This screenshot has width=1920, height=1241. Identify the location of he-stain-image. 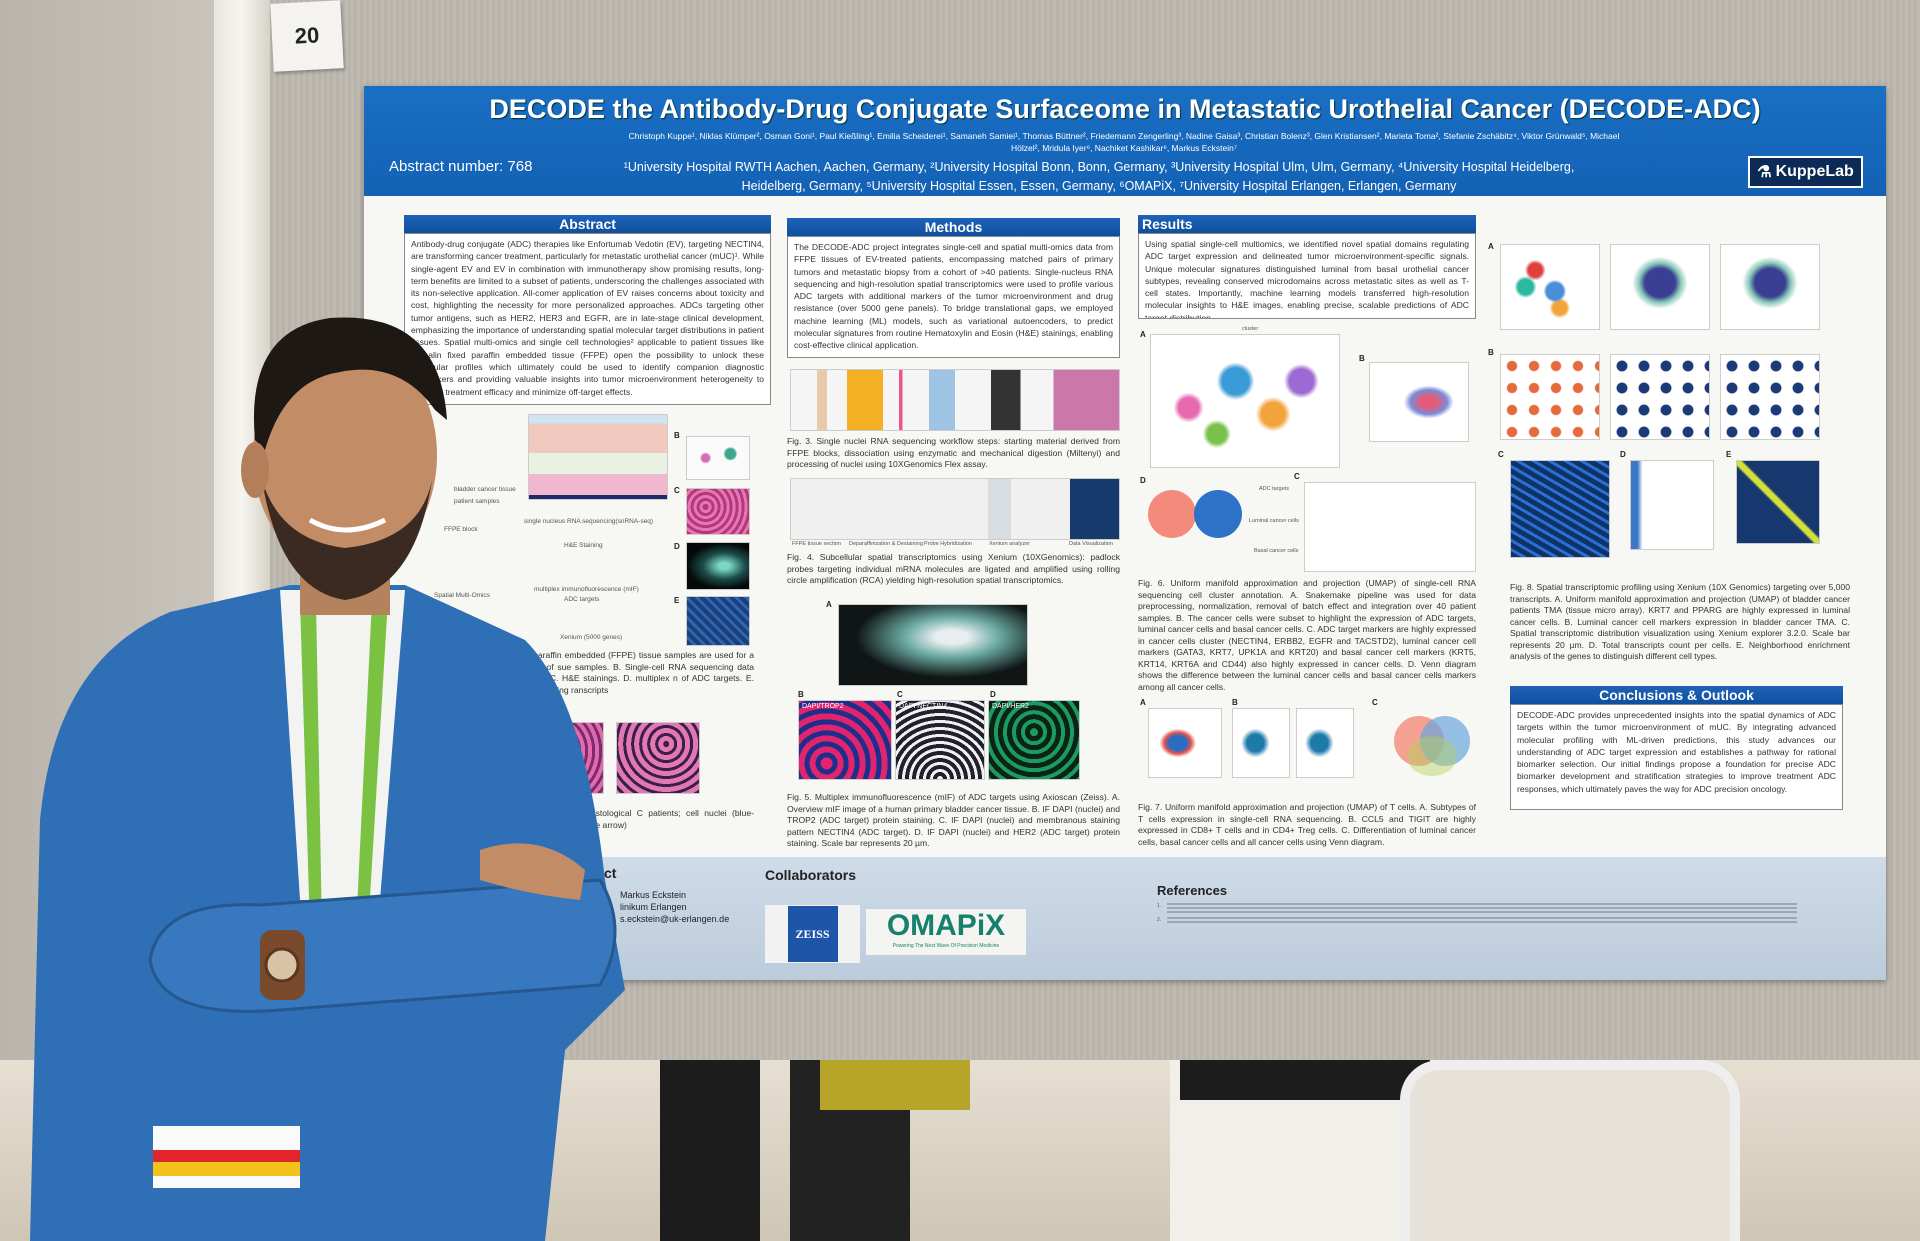
(718, 511).